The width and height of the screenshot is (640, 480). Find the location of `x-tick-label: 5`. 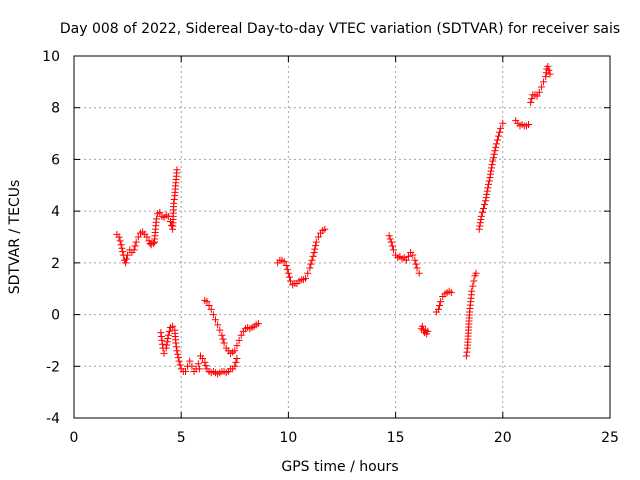

x-tick-label: 5 is located at coordinates (181, 438).